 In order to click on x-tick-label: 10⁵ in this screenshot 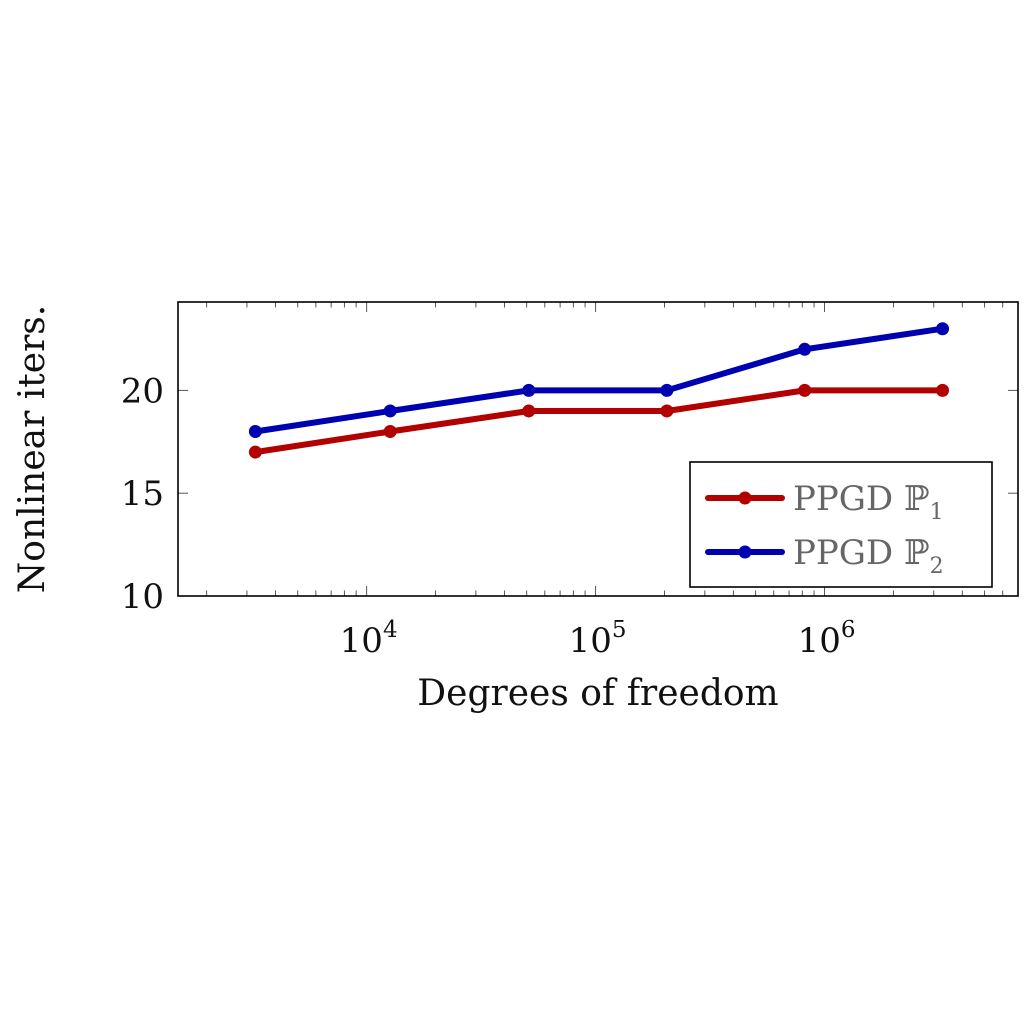, I will do `click(598, 639)`.